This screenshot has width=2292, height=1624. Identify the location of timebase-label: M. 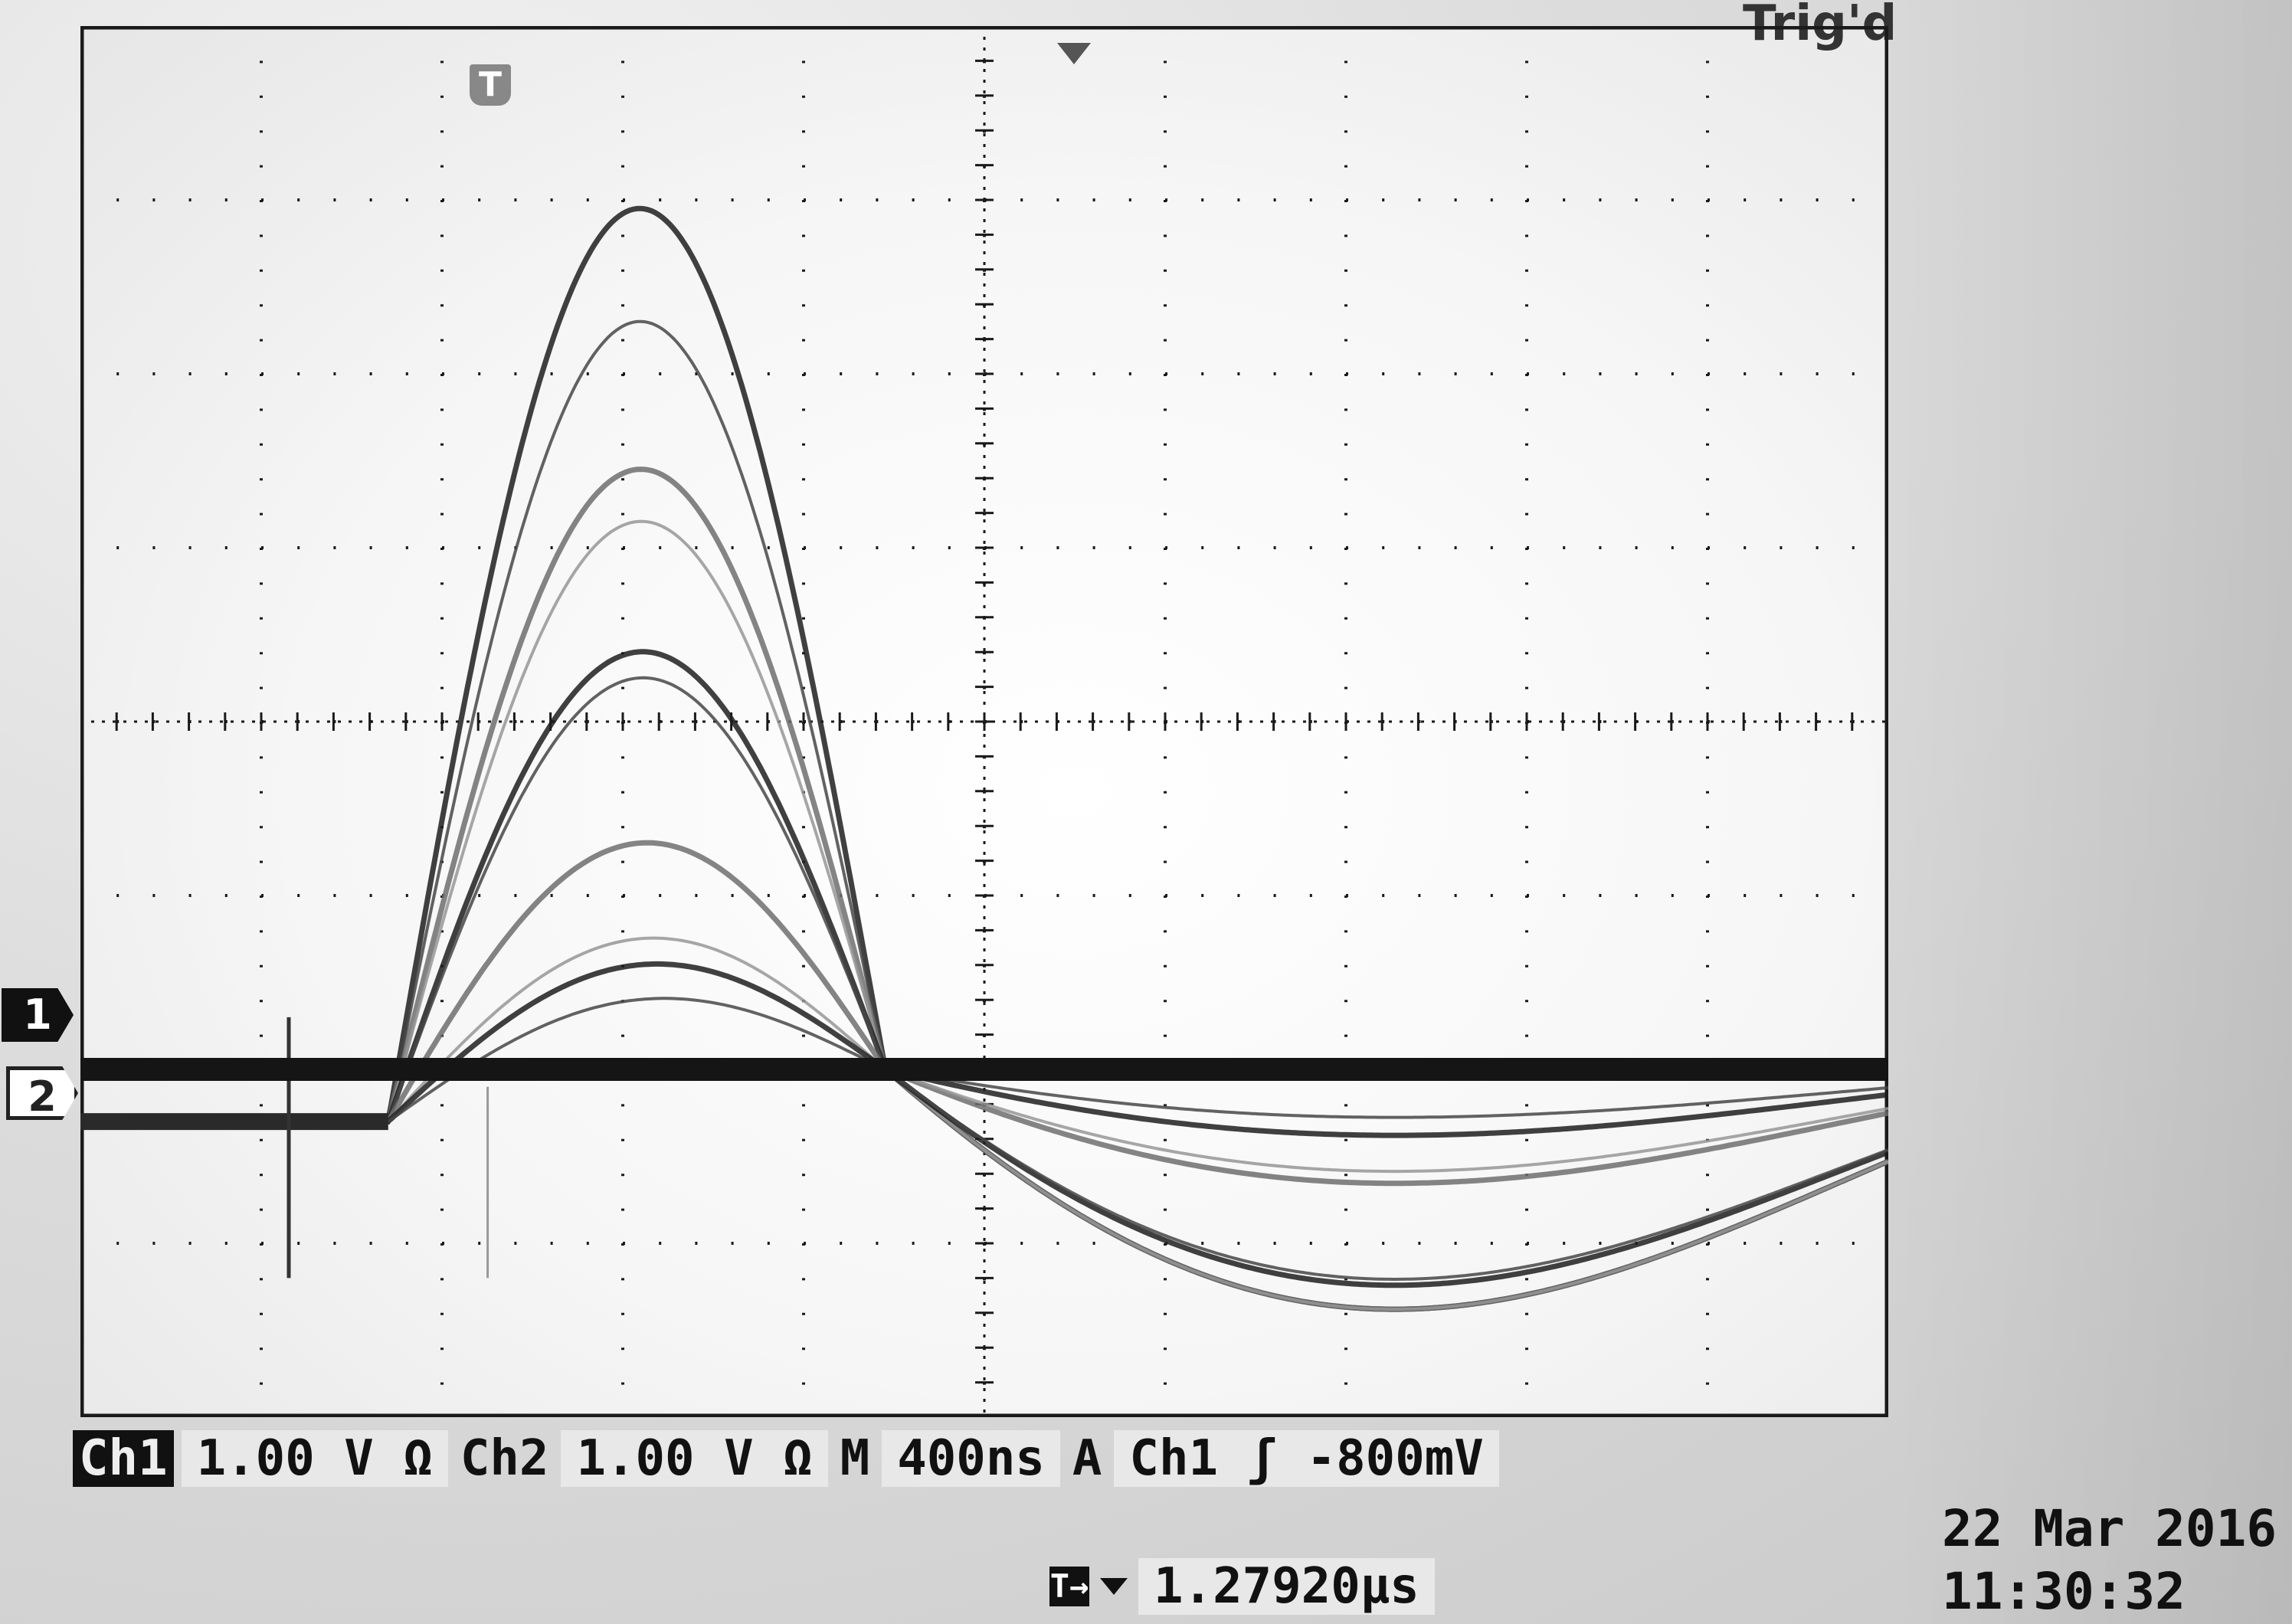
(855, 1459).